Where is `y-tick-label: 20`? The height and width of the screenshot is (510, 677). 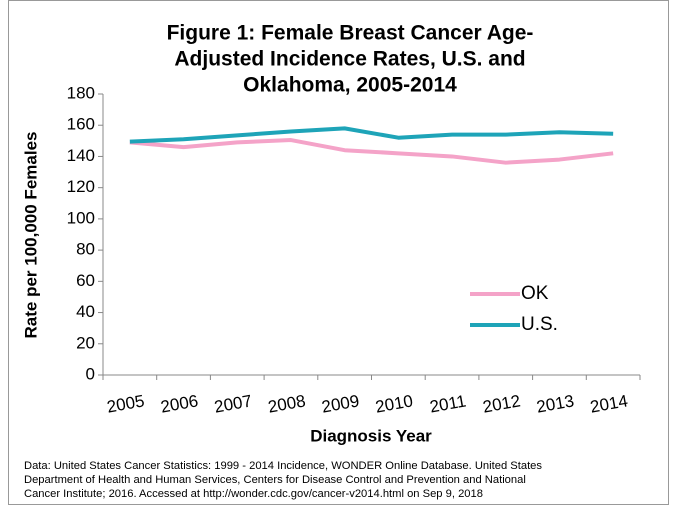 y-tick-label: 20 is located at coordinates (85, 342).